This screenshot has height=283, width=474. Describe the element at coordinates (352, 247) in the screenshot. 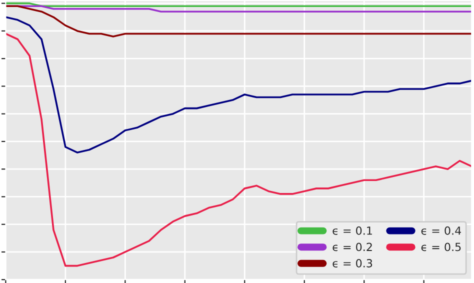

I see `legend-label: ϵ = 0.2` at that location.